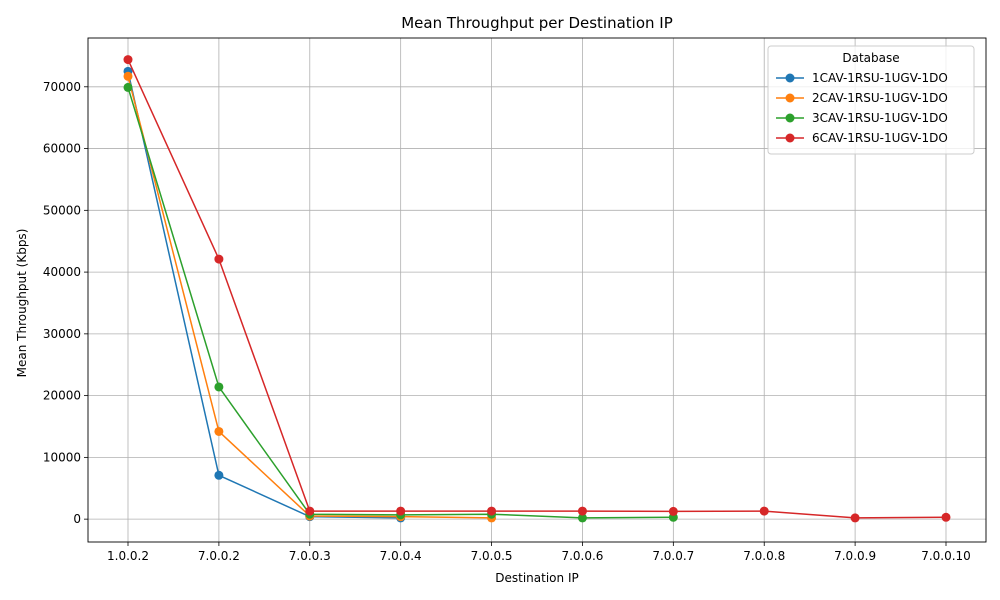  I want to click on legend-label: 2CAV-1RSU-1UGV-1DO, so click(880, 98).